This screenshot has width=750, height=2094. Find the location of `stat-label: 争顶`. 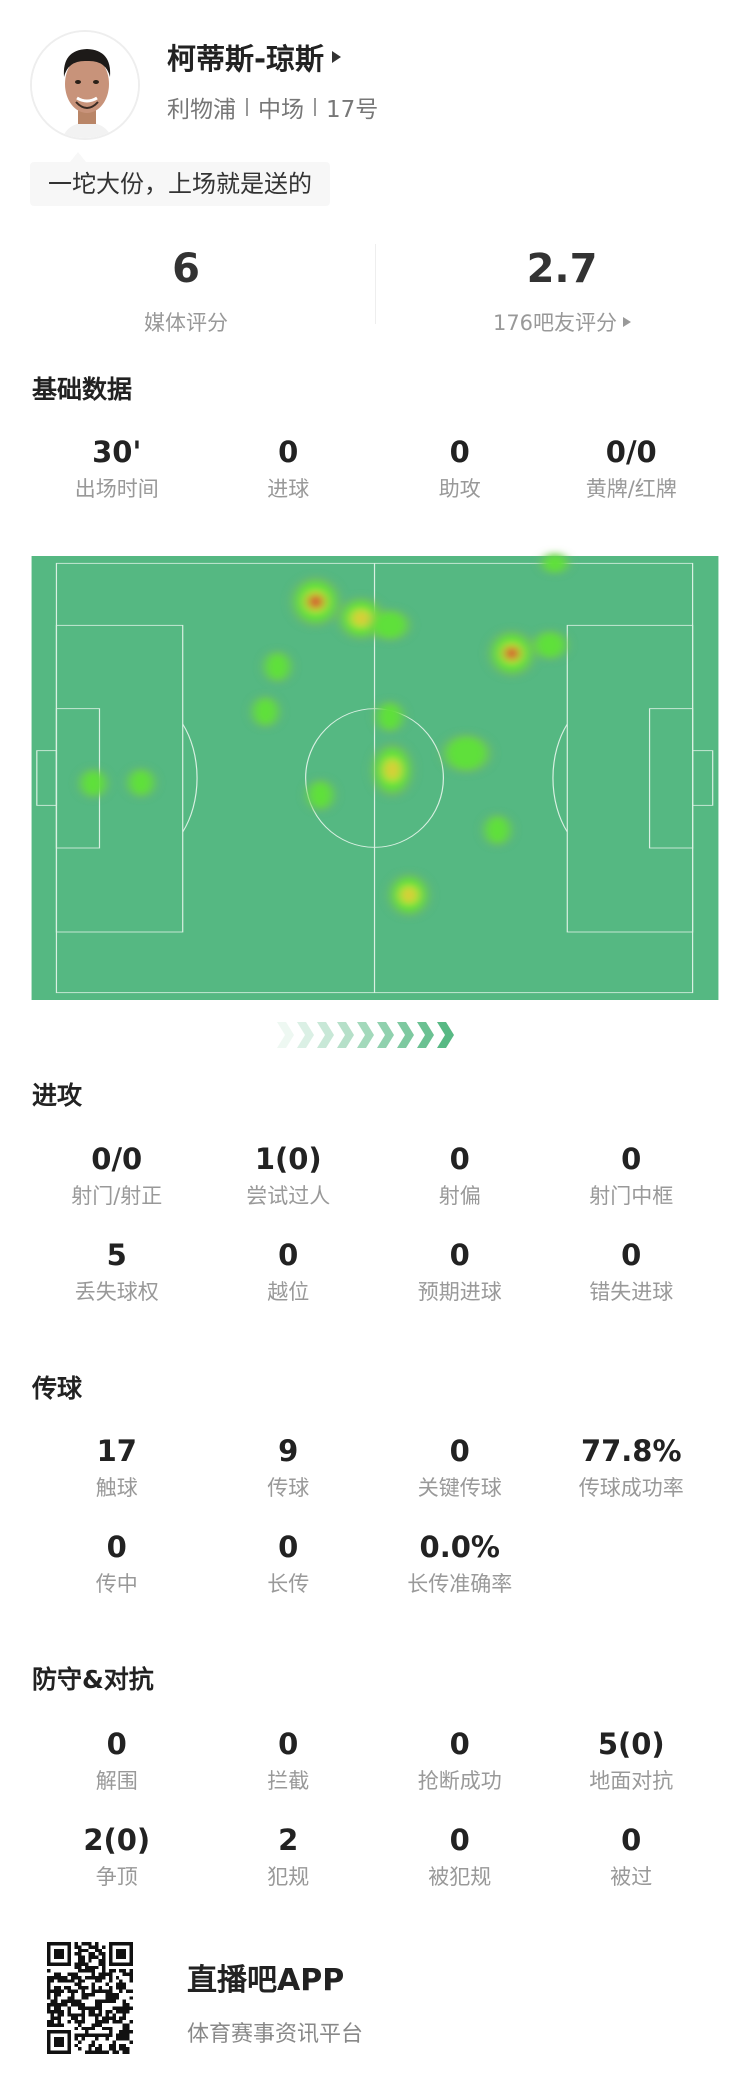

stat-label: 争顶 is located at coordinates (116, 1877).